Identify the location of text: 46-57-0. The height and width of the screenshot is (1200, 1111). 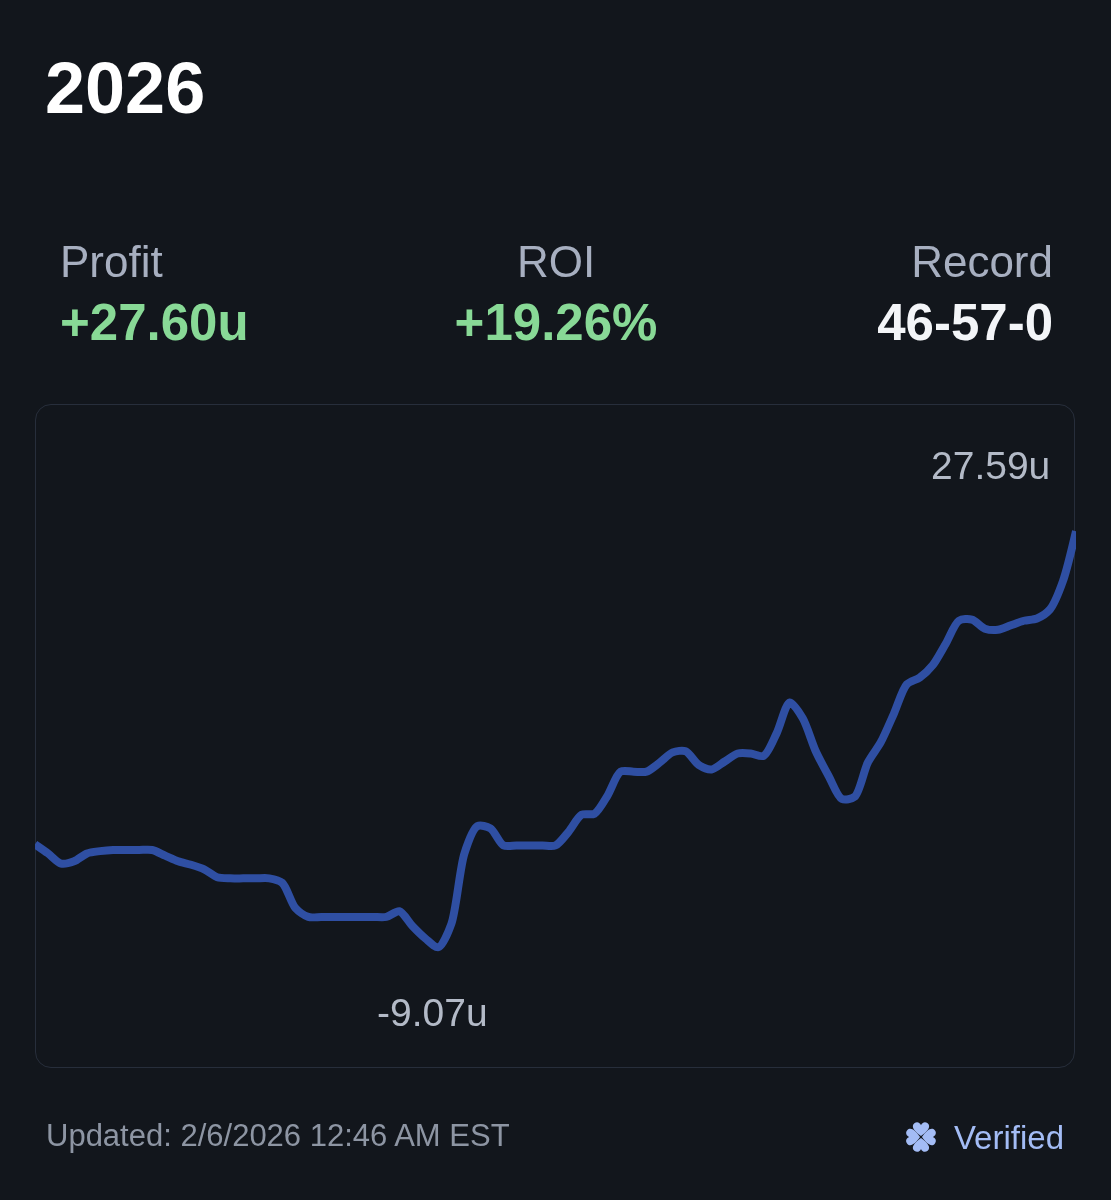
(965, 322).